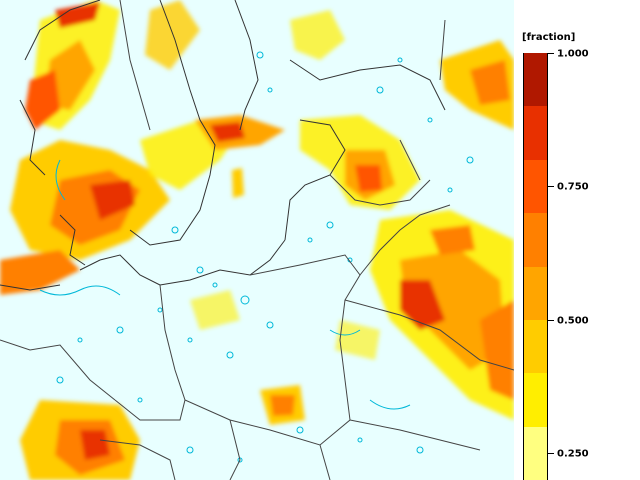 The image size is (640, 480). What do you see at coordinates (573, 321) in the screenshot?
I see `legend-tick-label: 0.500` at bounding box center [573, 321].